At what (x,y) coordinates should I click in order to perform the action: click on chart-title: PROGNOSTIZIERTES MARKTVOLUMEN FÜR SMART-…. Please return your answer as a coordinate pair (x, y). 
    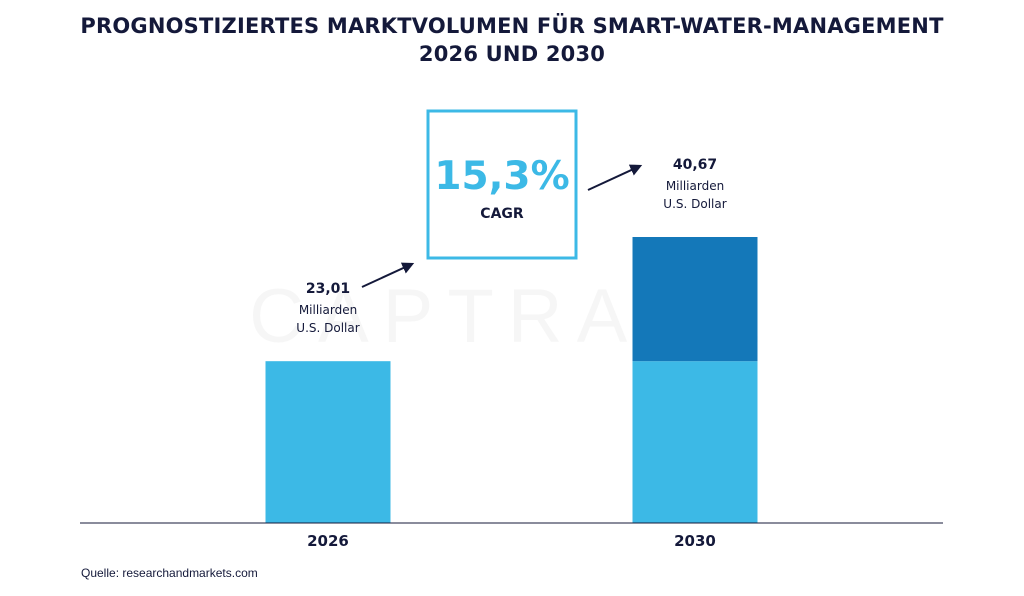
    Looking at the image, I should click on (512, 40).